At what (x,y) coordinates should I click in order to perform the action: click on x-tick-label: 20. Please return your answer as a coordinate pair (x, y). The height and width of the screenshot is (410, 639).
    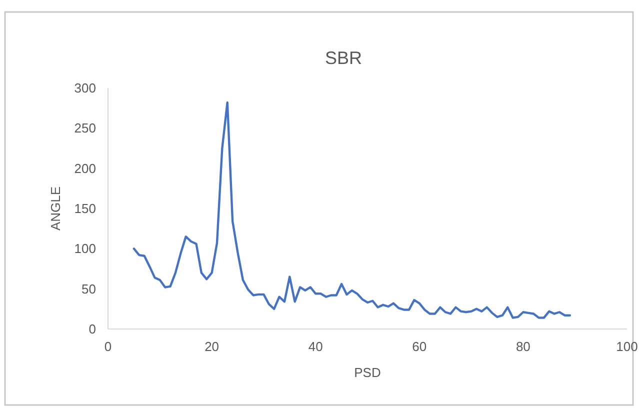
    Looking at the image, I should click on (212, 346).